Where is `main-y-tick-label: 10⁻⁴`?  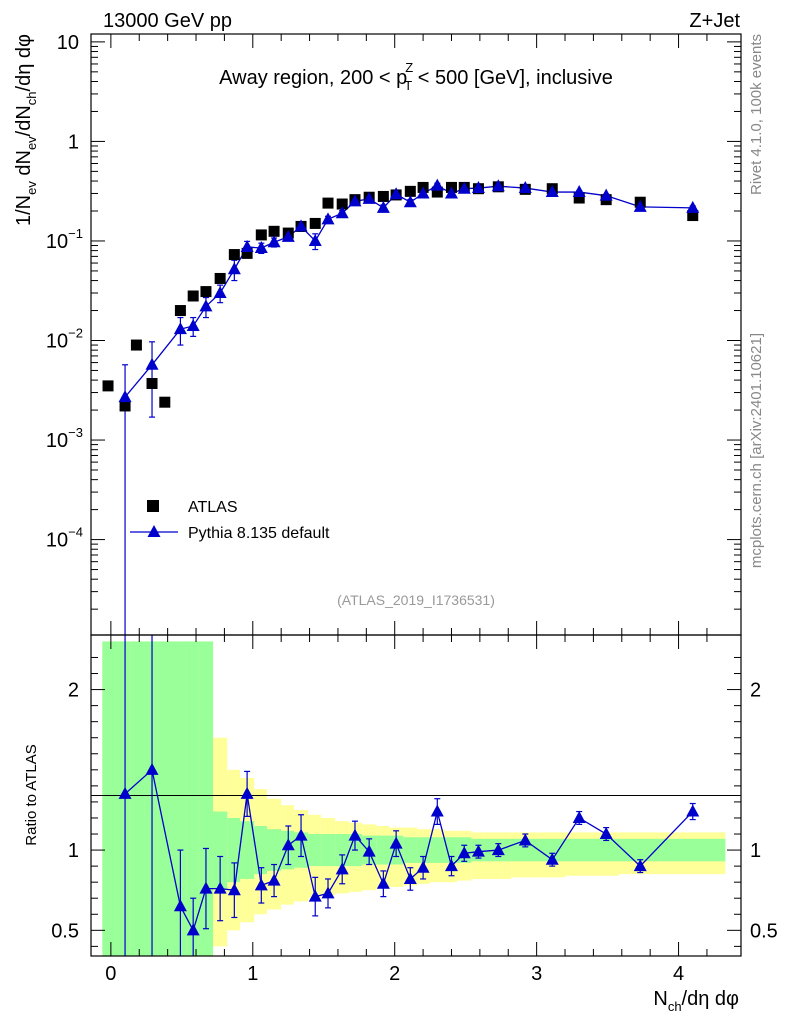
main-y-tick-label: 10⁻⁴ is located at coordinates (64, 538).